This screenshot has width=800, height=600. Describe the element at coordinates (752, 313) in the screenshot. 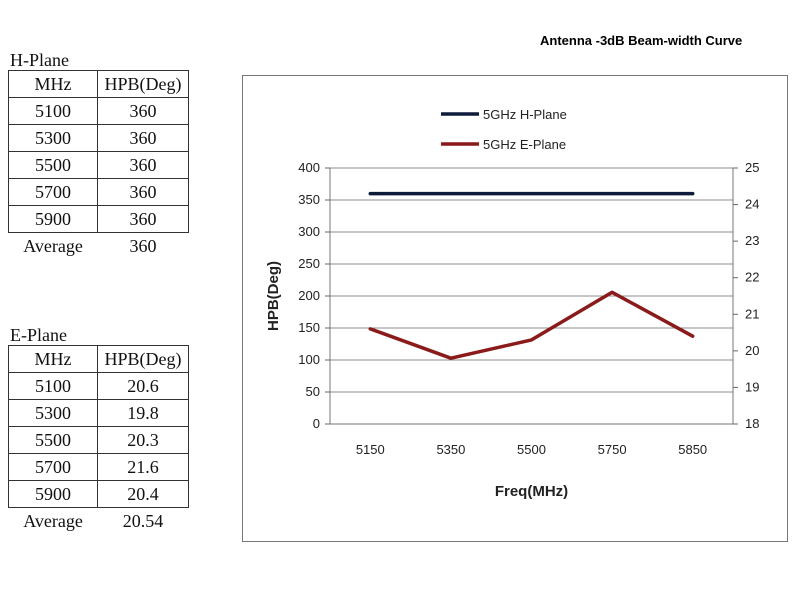

I see `y2-tick-label: 21` at that location.